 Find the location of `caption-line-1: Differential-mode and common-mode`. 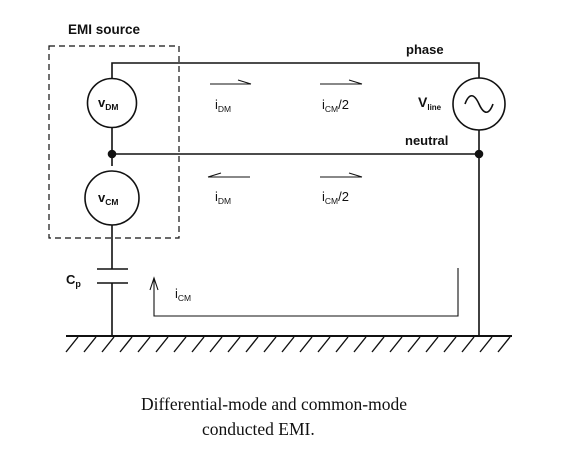

caption-line-1: Differential-mode and common-mode is located at coordinates (274, 404).